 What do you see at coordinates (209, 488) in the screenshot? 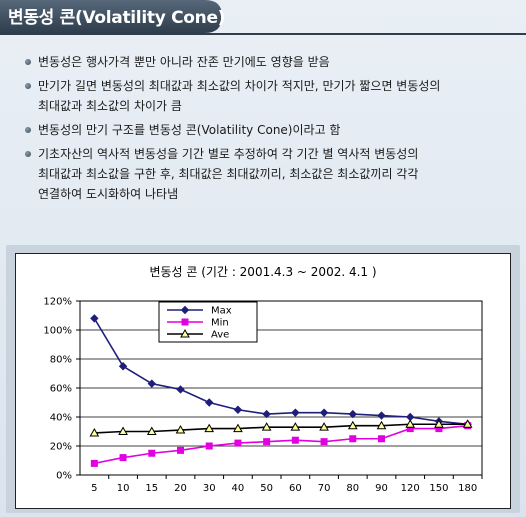
I see `x-tick-label: 30` at bounding box center [209, 488].